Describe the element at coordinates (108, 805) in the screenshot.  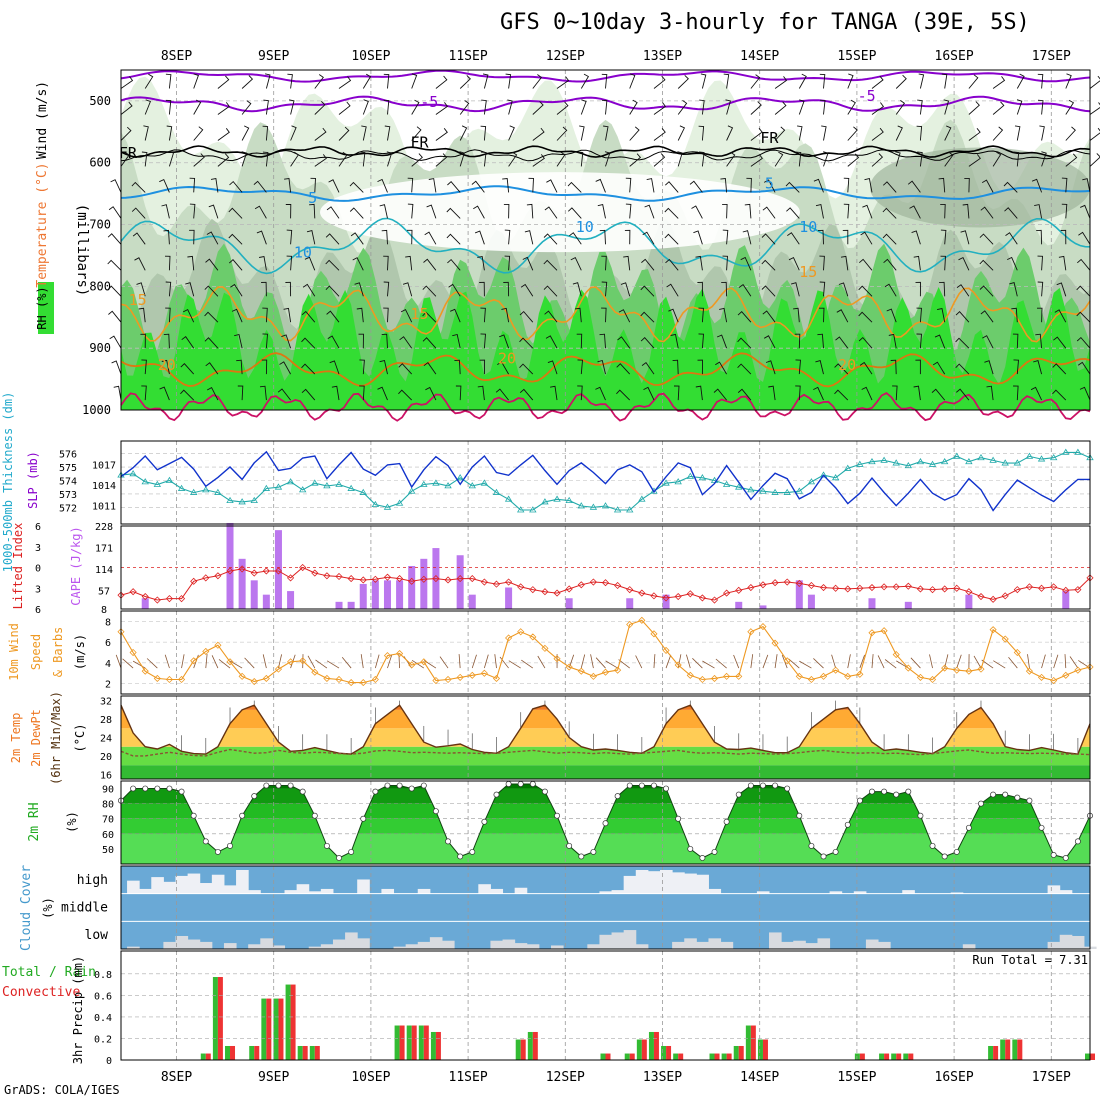
I see `rh-tick: 80` at that location.